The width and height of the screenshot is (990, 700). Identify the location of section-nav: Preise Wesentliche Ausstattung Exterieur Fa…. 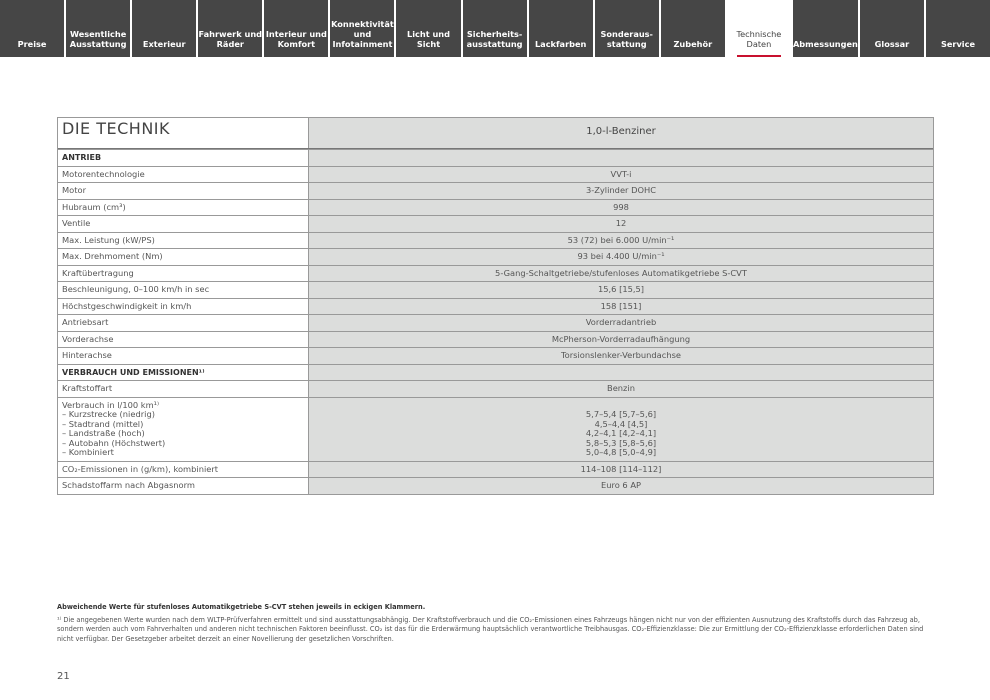
(495, 28).